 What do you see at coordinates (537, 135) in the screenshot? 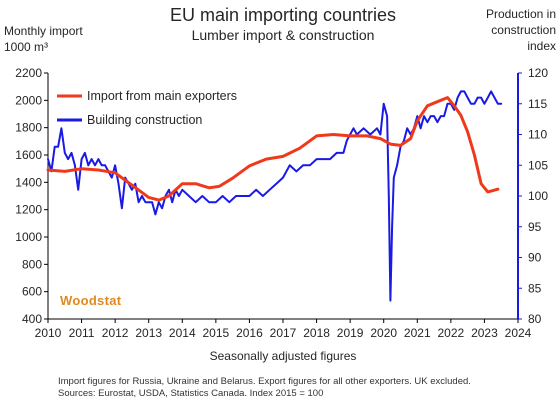
I see `right-tick-label: 110` at bounding box center [537, 135].